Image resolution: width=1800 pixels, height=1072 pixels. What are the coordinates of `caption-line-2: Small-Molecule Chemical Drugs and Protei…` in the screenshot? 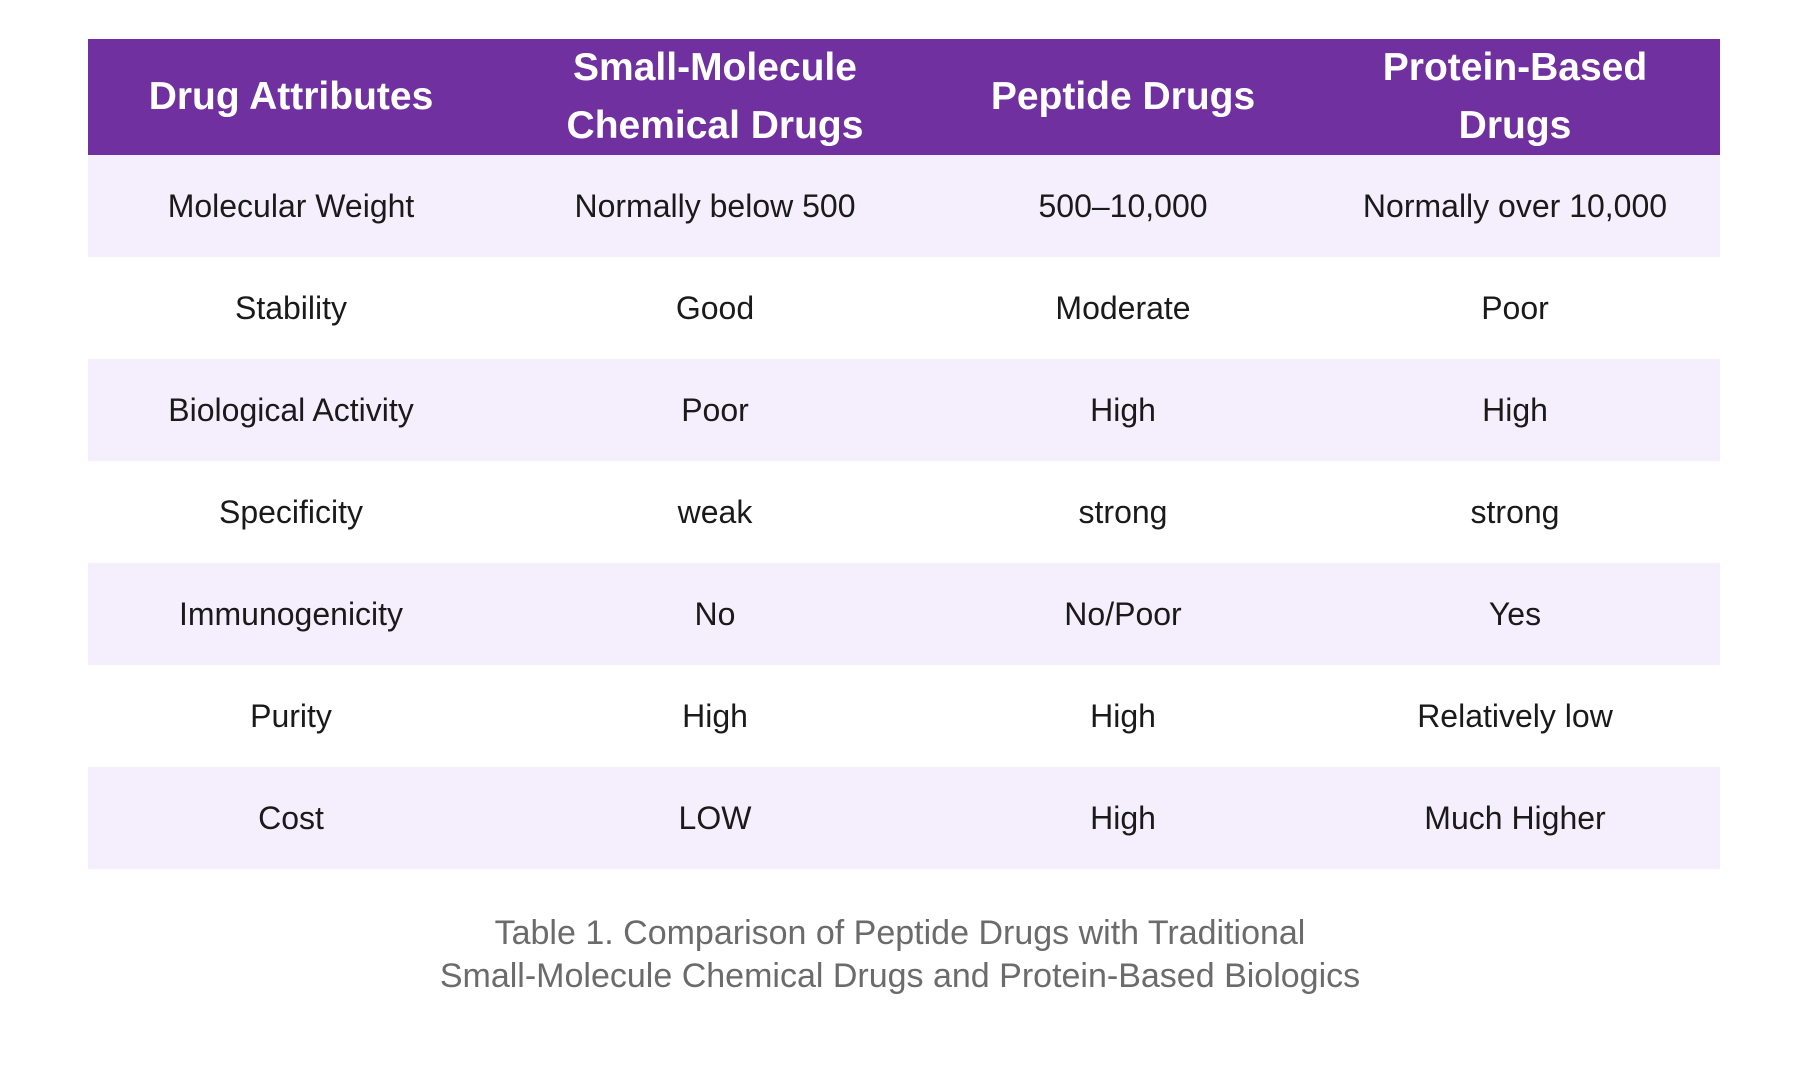 It's located at (900, 976).